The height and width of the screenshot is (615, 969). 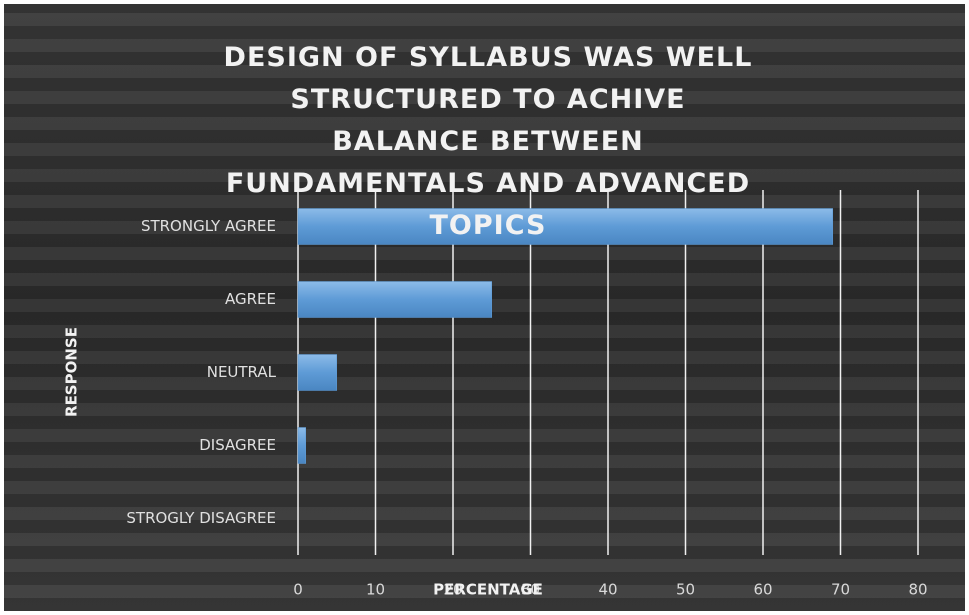 What do you see at coordinates (242, 372) in the screenshot?
I see `y-tick-label: NEUTRAL` at bounding box center [242, 372].